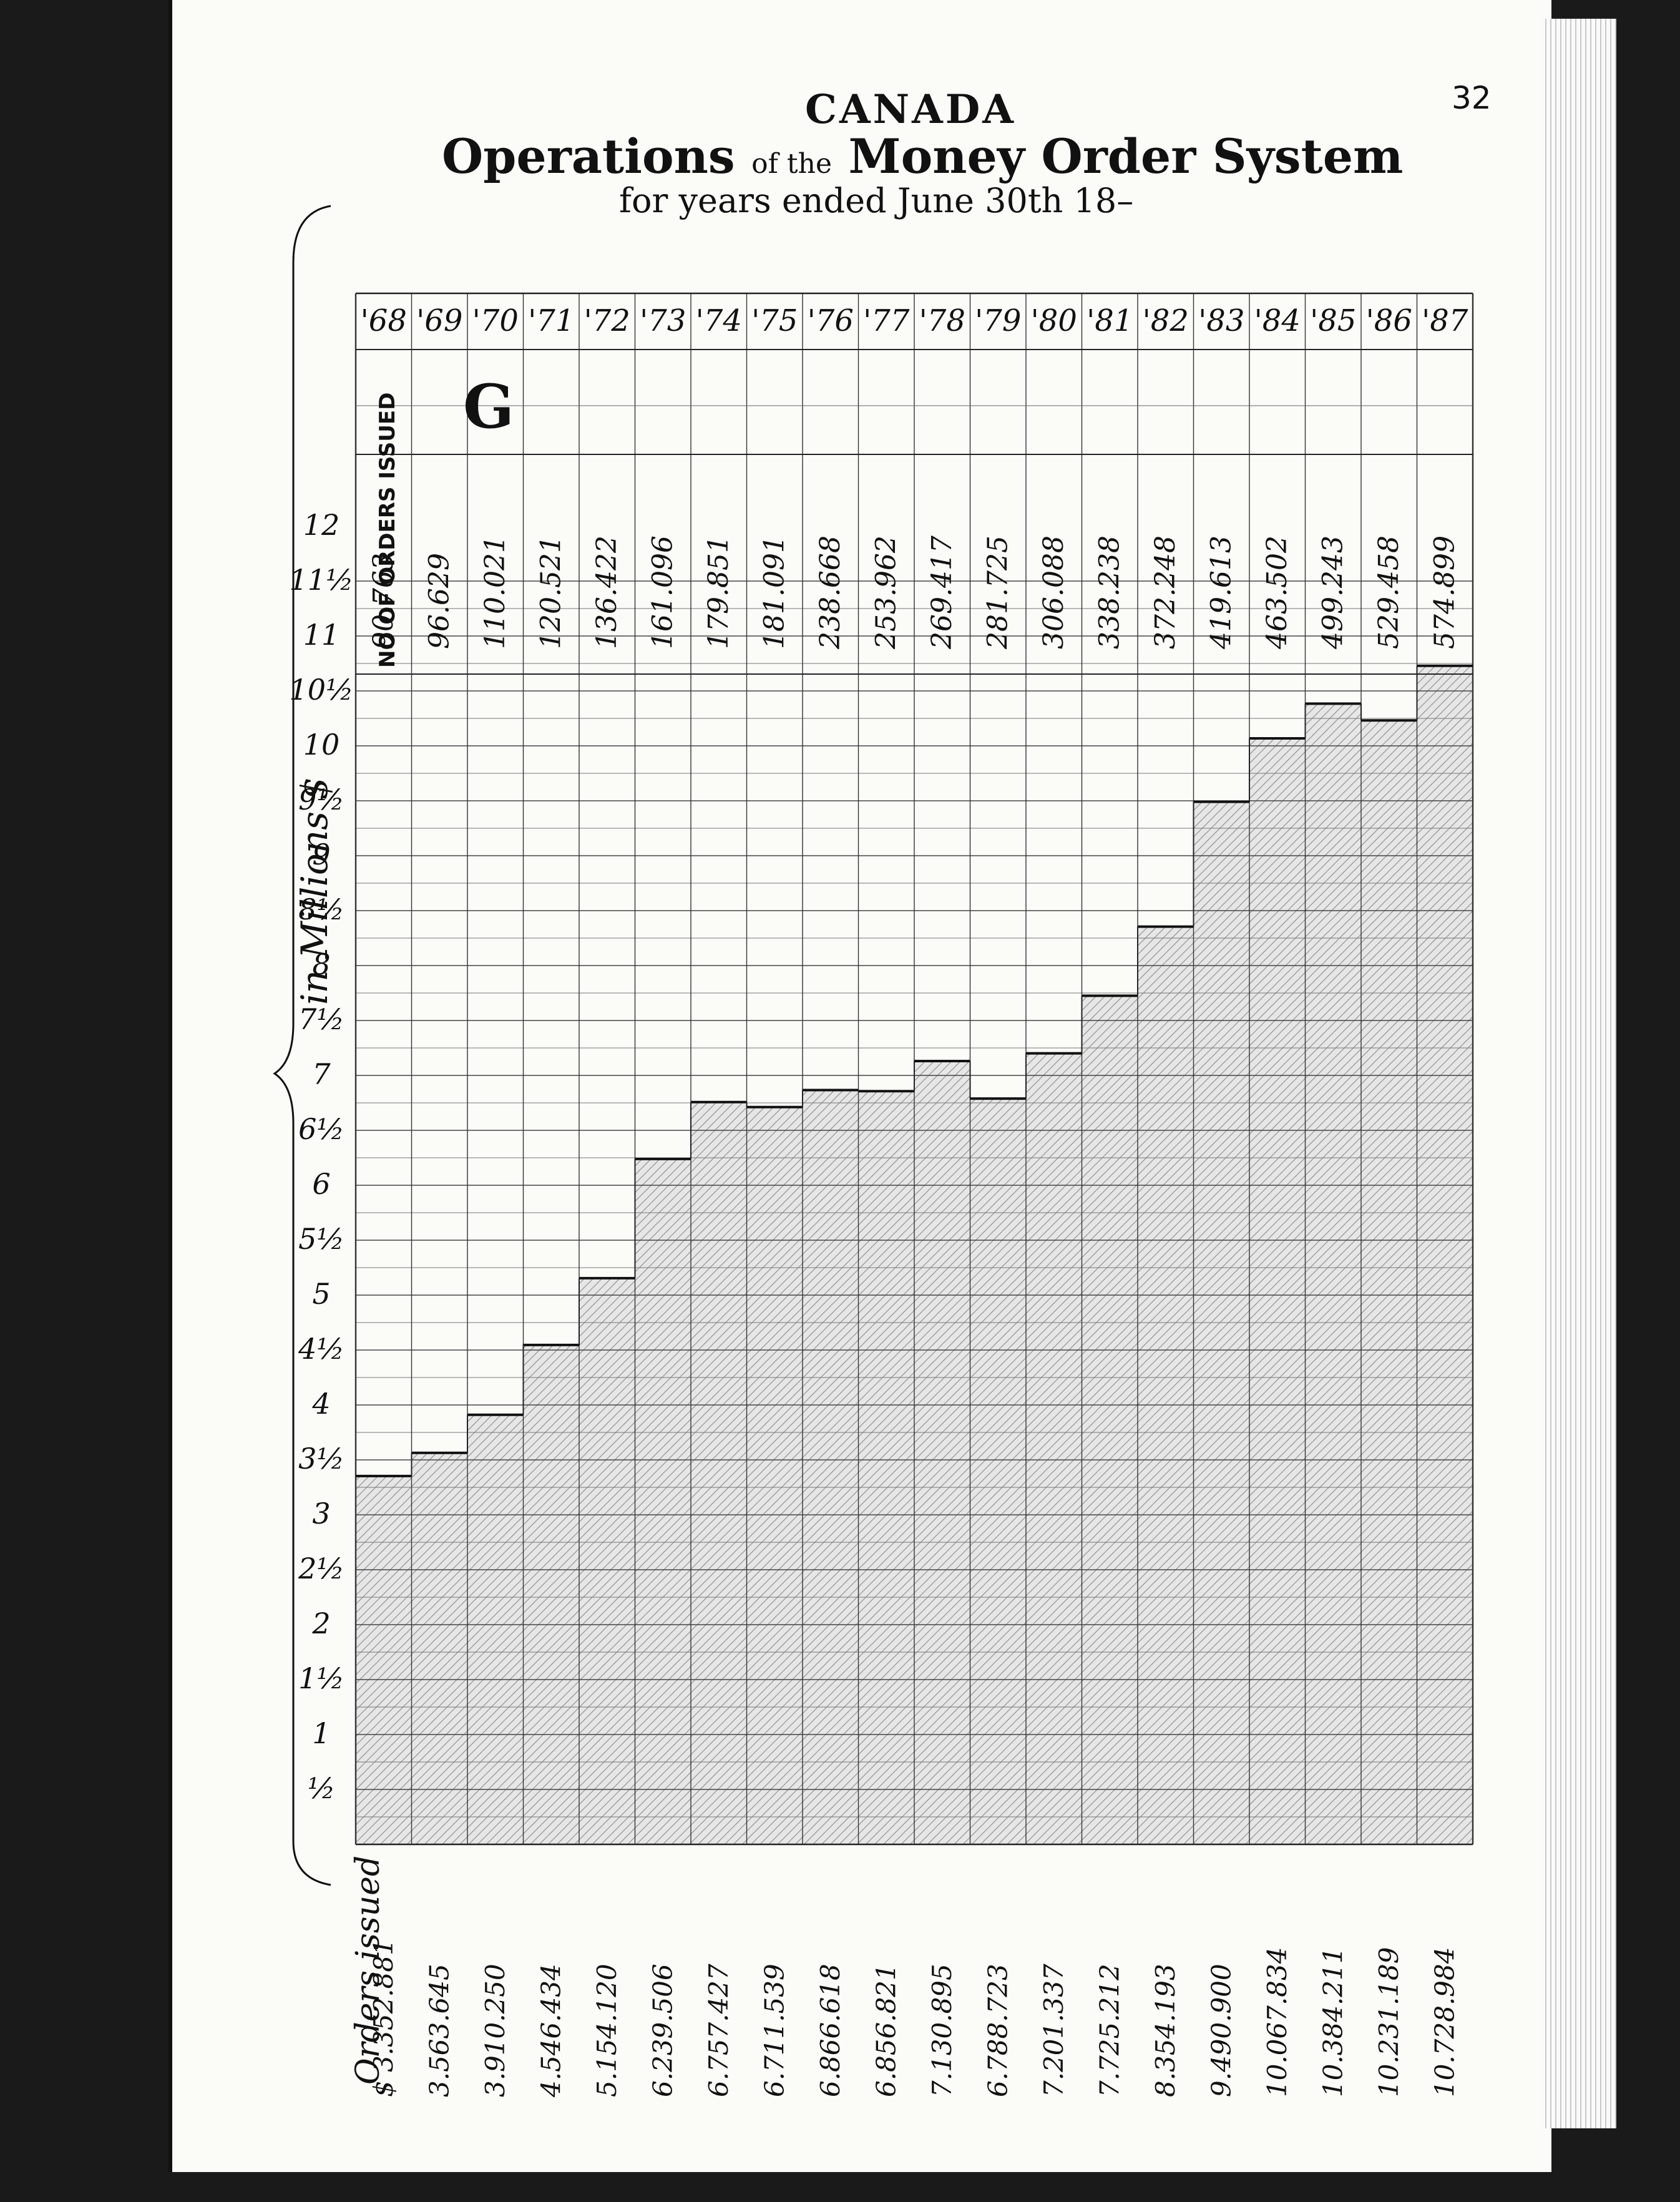 Image resolution: width=1680 pixels, height=2202 pixels. What do you see at coordinates (488, 406) in the screenshot?
I see `monogram-mark: G` at bounding box center [488, 406].